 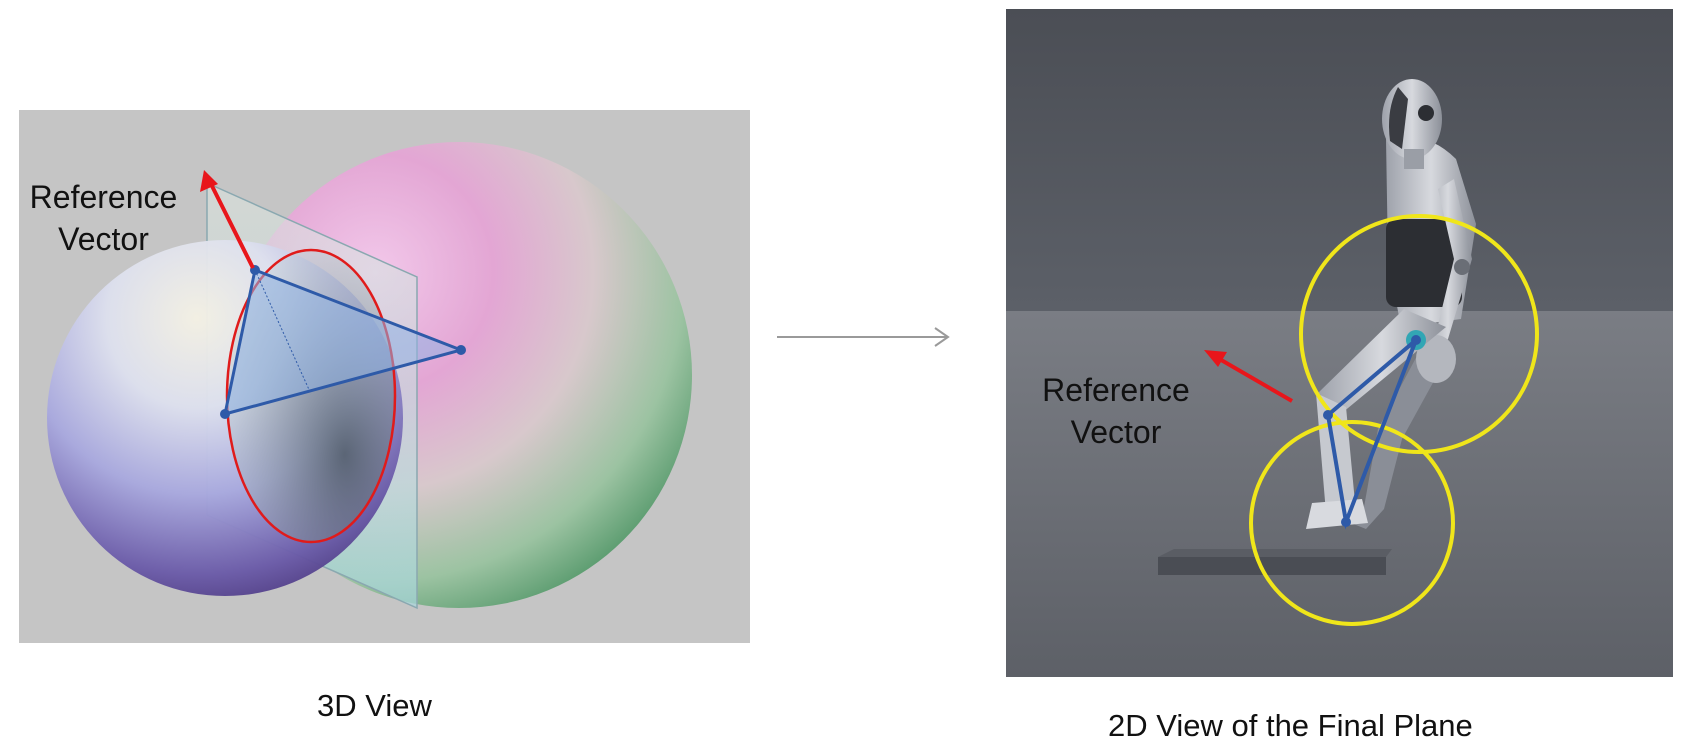 What do you see at coordinates (283, 332) in the screenshot?
I see `triangle-median` at bounding box center [283, 332].